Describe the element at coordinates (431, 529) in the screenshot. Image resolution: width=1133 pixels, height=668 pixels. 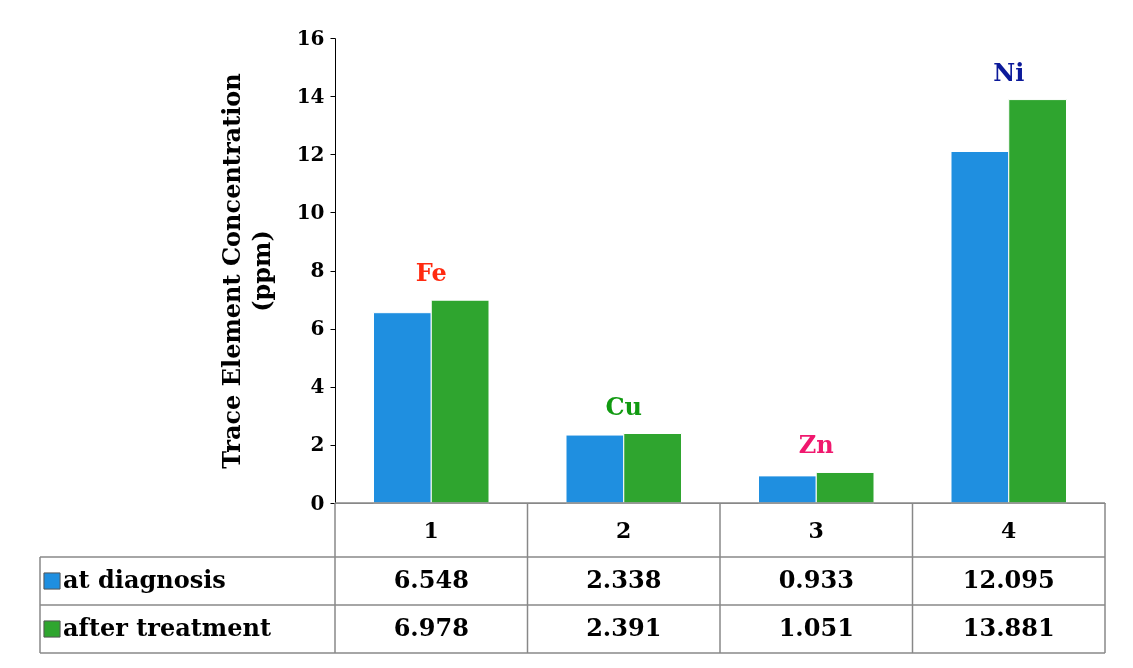
I see `x-tick-label: 1` at that location.